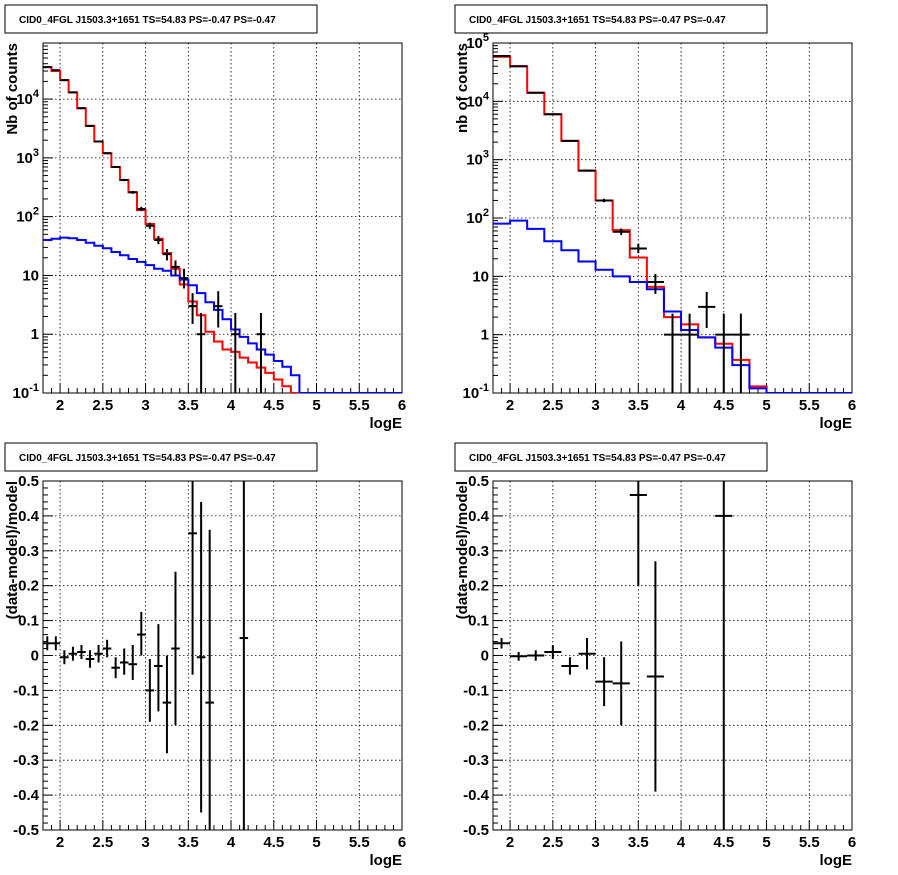  What do you see at coordinates (476, 690) in the screenshot?
I see `y-tick-label: -0.1` at bounding box center [476, 690].